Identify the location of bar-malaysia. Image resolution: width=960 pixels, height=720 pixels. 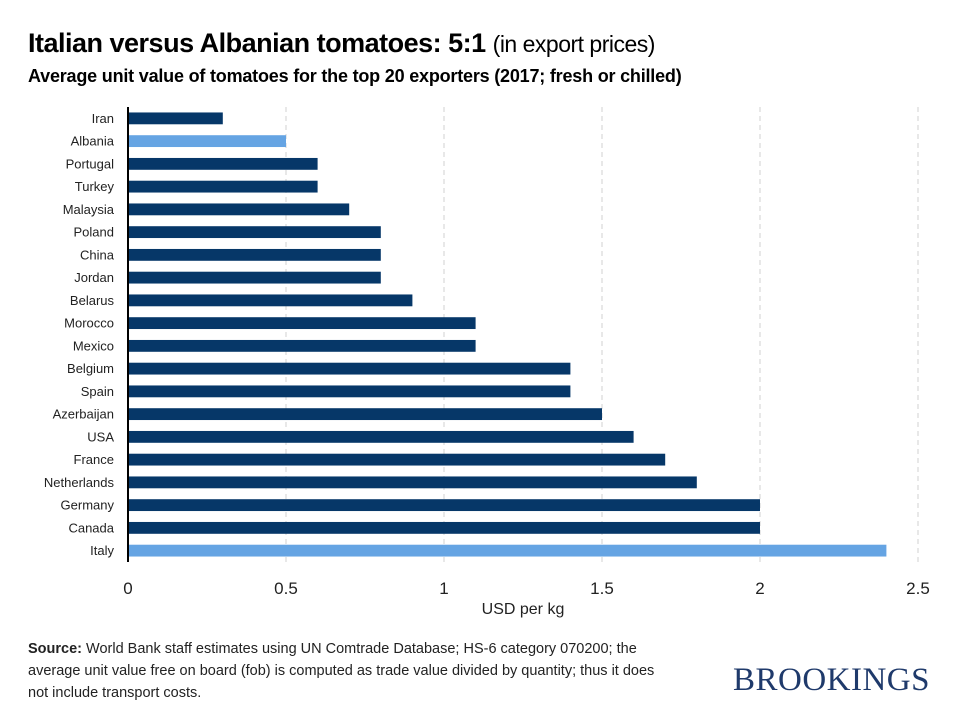
(239, 209).